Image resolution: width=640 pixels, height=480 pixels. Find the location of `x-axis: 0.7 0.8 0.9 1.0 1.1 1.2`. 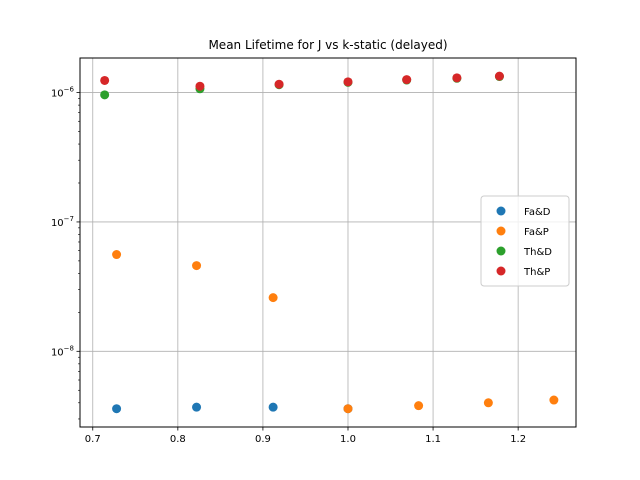

x-axis: 0.7 0.8 0.9 1.0 1.1 1.2 is located at coordinates (305, 436).